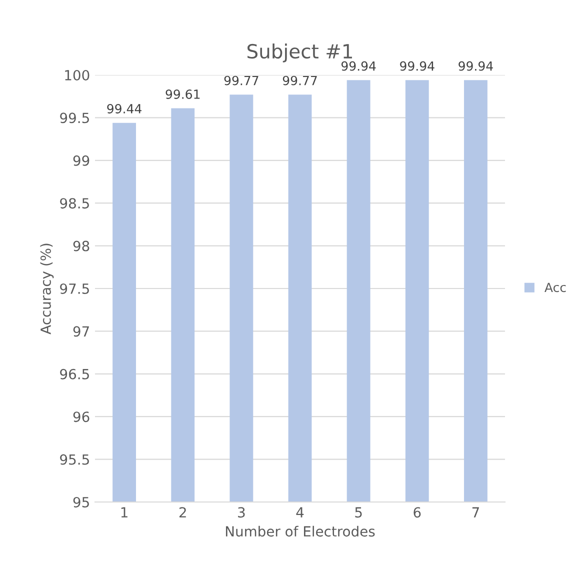  I want to click on x-tick-label: 5, so click(358, 512).